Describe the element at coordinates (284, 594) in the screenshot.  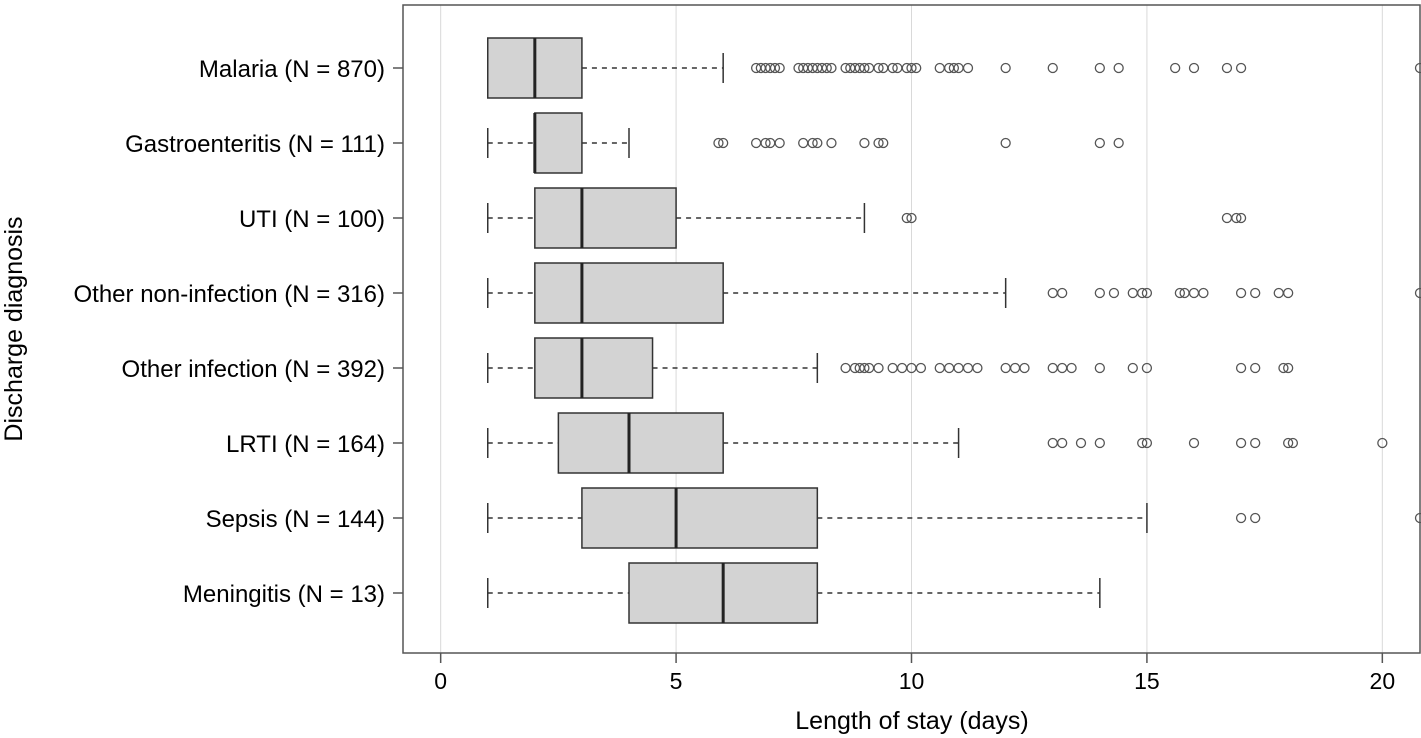
I see `y-tick-label-7: Meningitis (N = 13)` at that location.